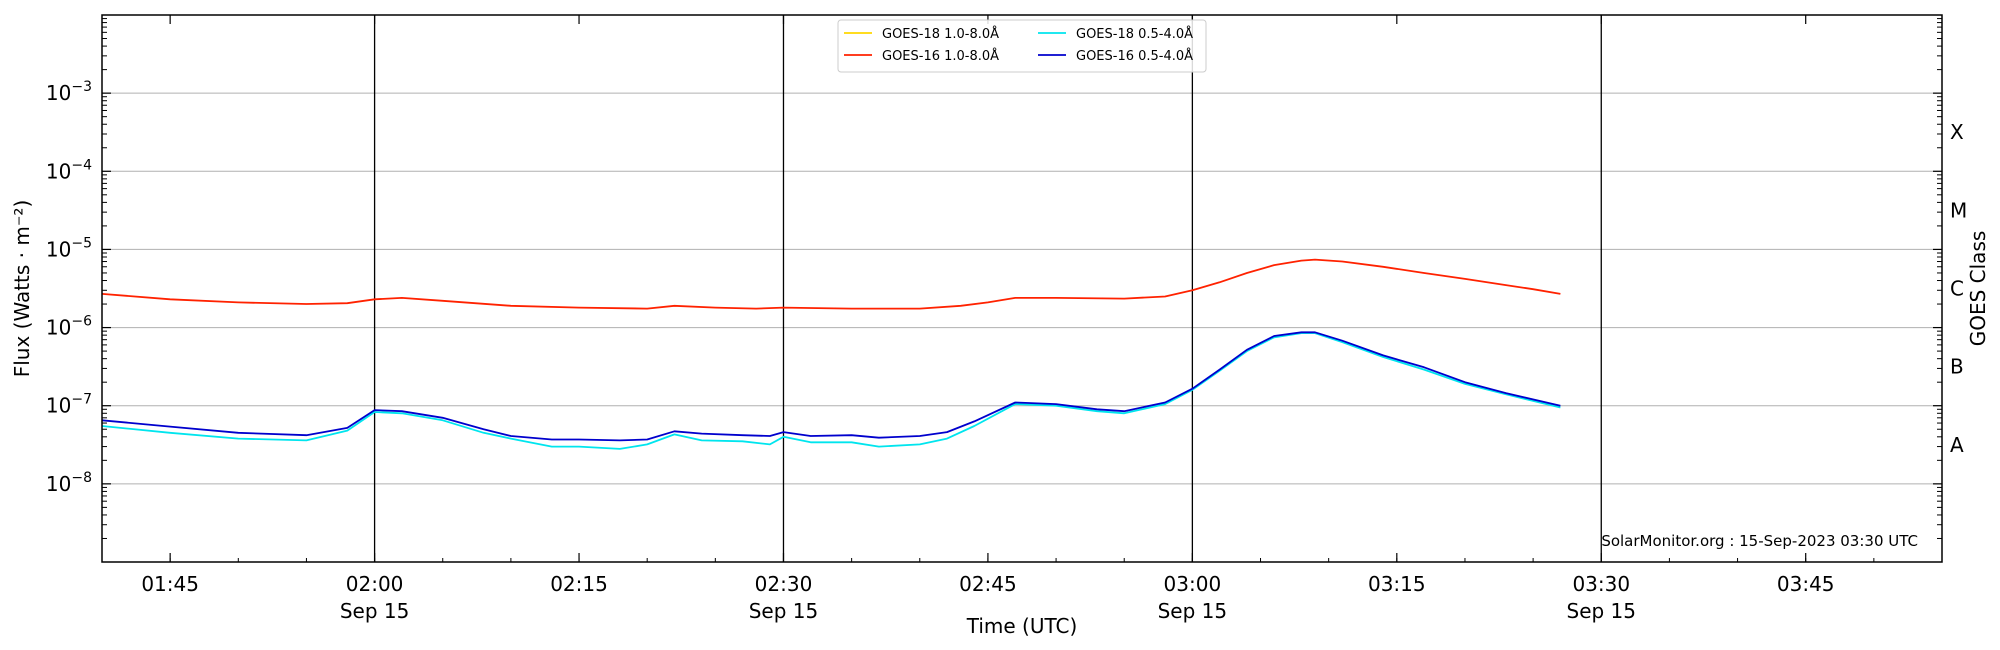 Image resolution: width=2000 pixels, height=650 pixels. I want to click on y-tick-label: 10⁻⁵, so click(69, 248).